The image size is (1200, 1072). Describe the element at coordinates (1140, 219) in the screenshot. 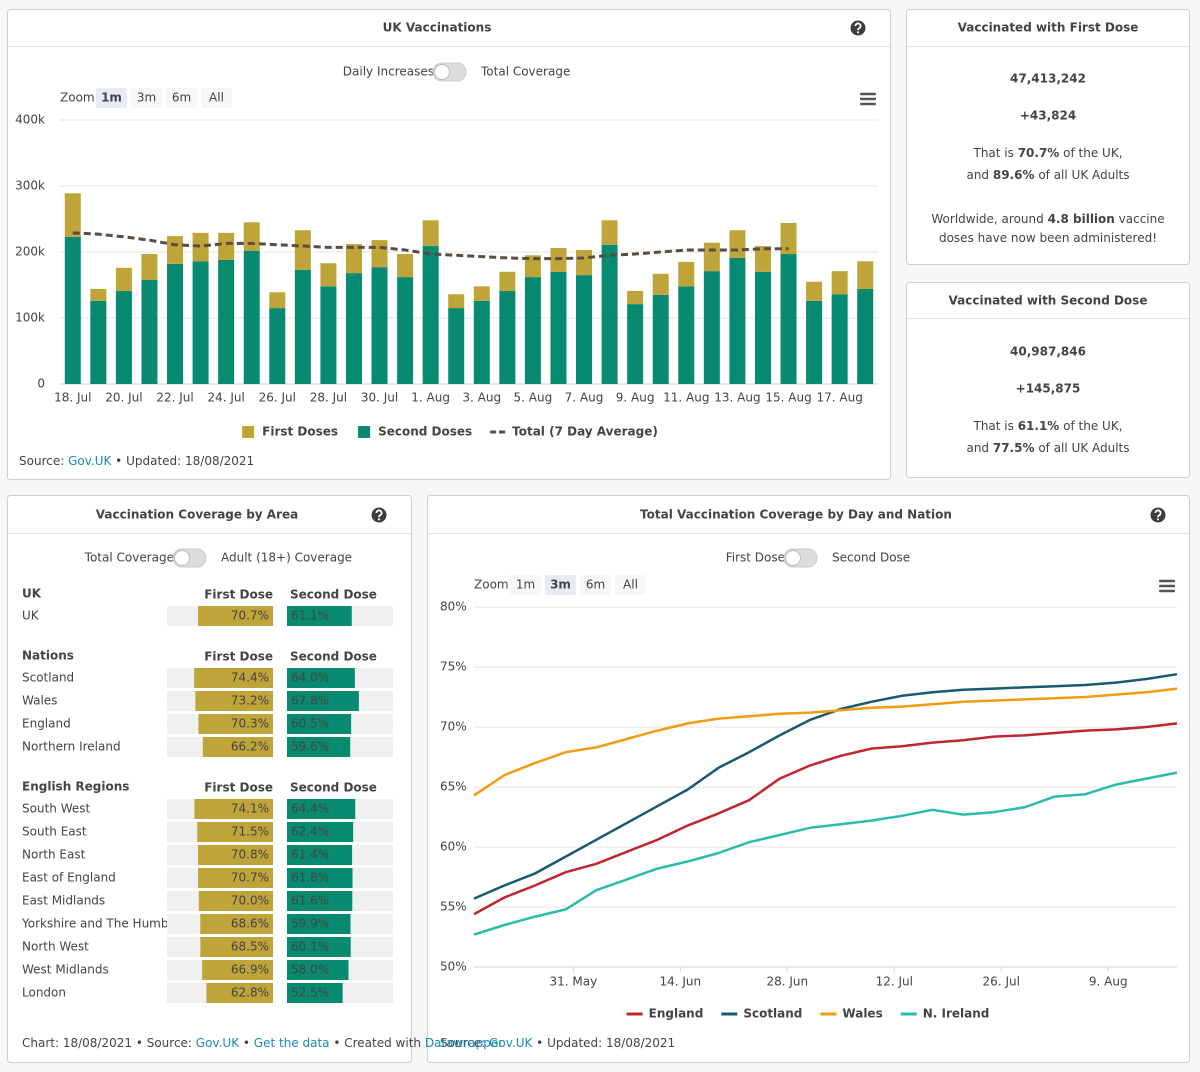

I see `card-text-part: vaccine` at that location.